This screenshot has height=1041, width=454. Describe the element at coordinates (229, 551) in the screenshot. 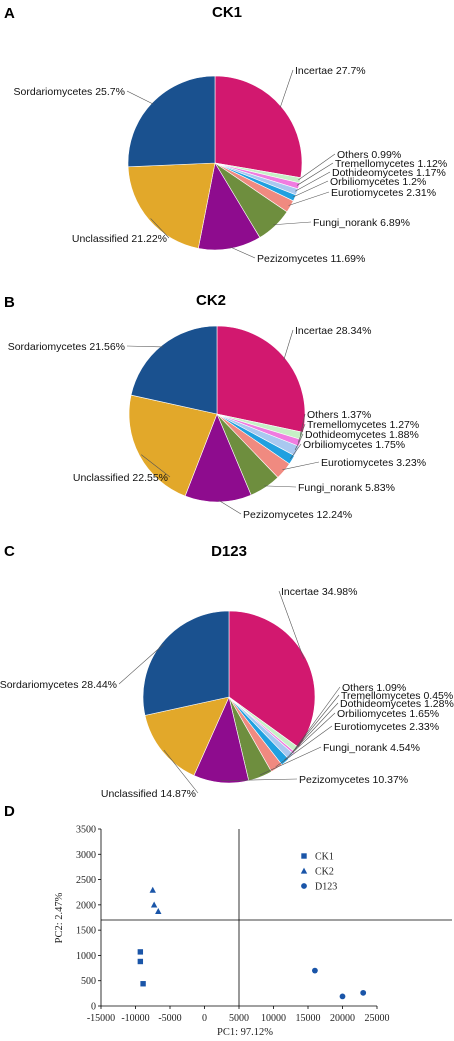

I see `pie-title: D123` at that location.